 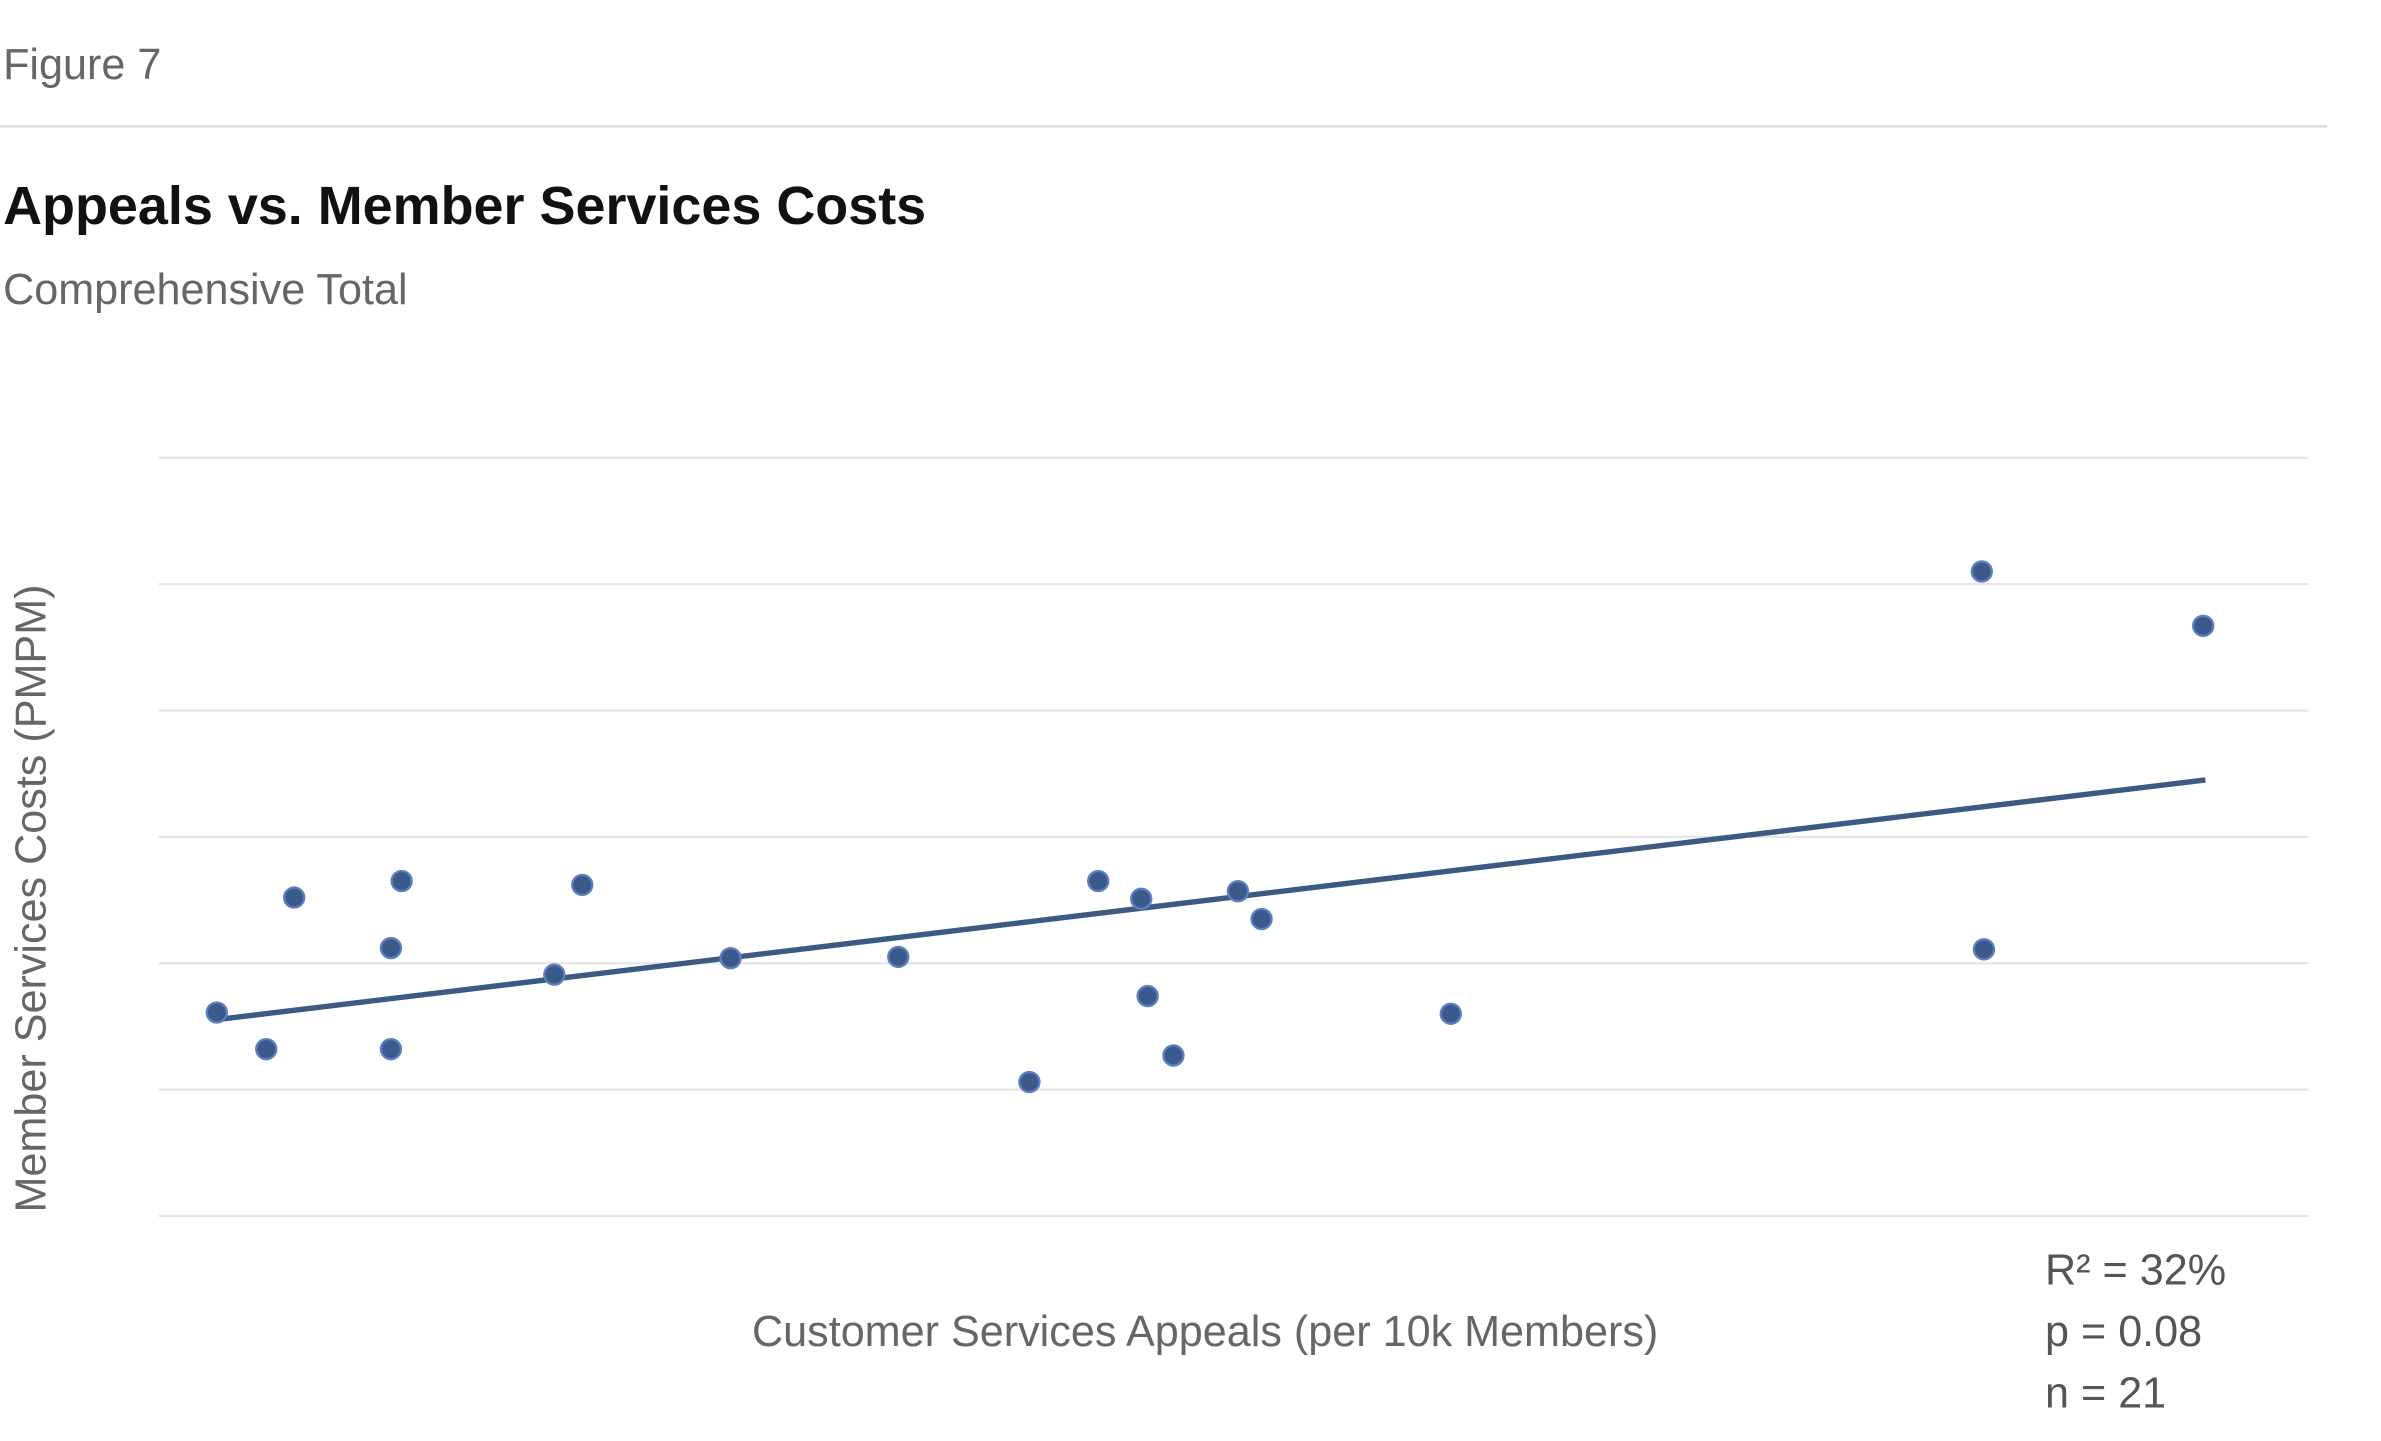 I want to click on trendline, so click(x=1214, y=899).